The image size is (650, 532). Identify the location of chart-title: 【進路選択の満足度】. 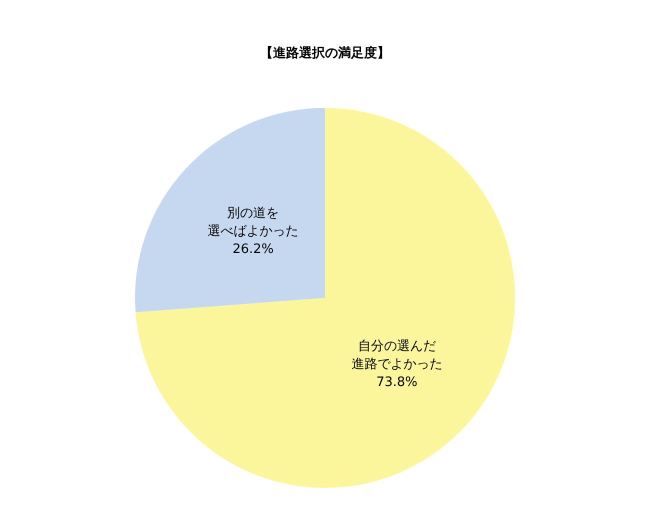
(325, 53).